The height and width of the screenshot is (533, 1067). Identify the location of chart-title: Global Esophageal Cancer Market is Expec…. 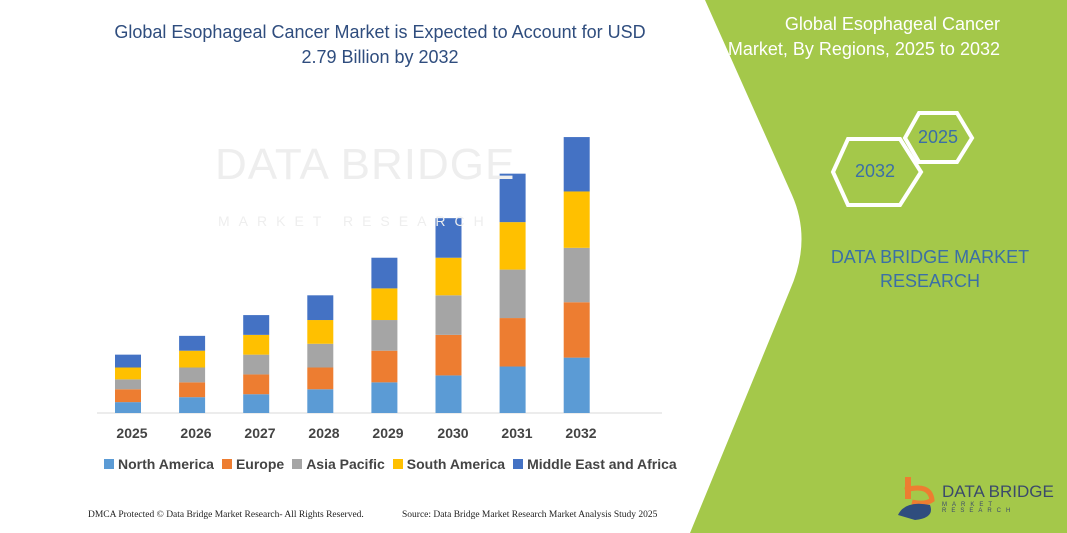
(380, 44).